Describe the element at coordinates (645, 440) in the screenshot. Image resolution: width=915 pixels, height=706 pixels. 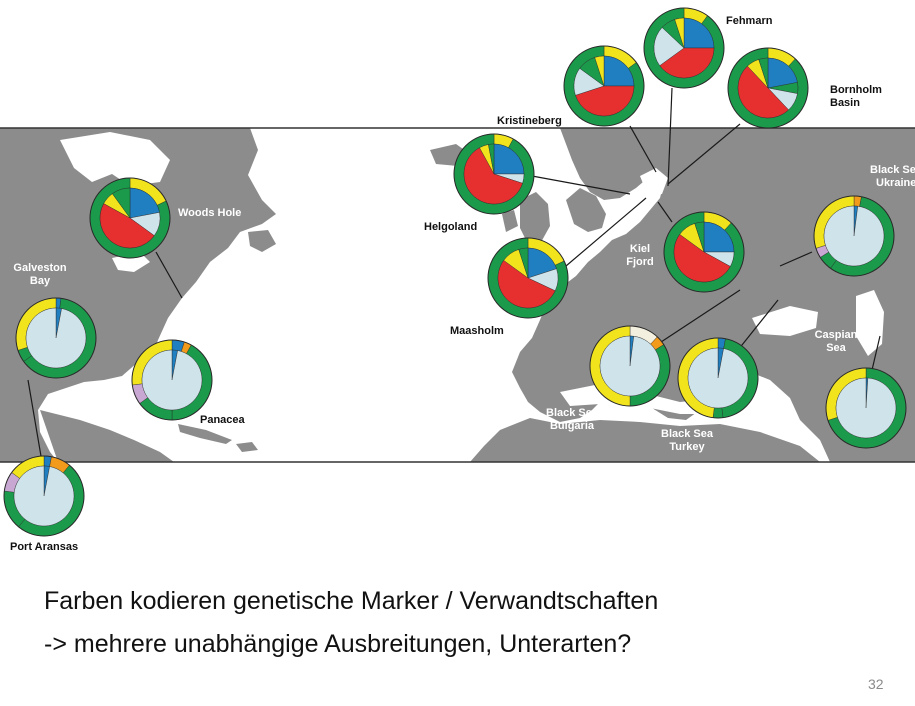
I see `landmass-africa` at that location.